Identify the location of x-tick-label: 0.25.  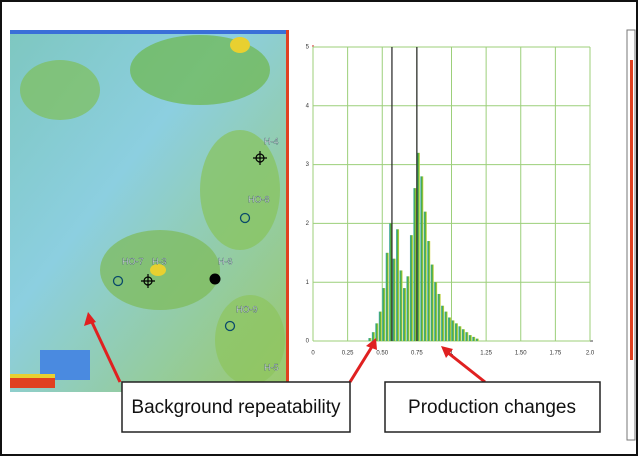
(348, 354).